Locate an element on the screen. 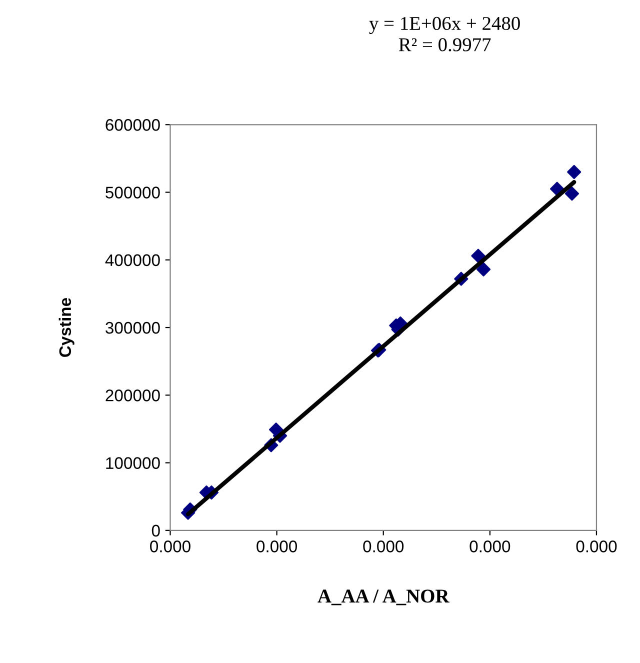  y-axis-title: Cystine is located at coordinates (66, 327).